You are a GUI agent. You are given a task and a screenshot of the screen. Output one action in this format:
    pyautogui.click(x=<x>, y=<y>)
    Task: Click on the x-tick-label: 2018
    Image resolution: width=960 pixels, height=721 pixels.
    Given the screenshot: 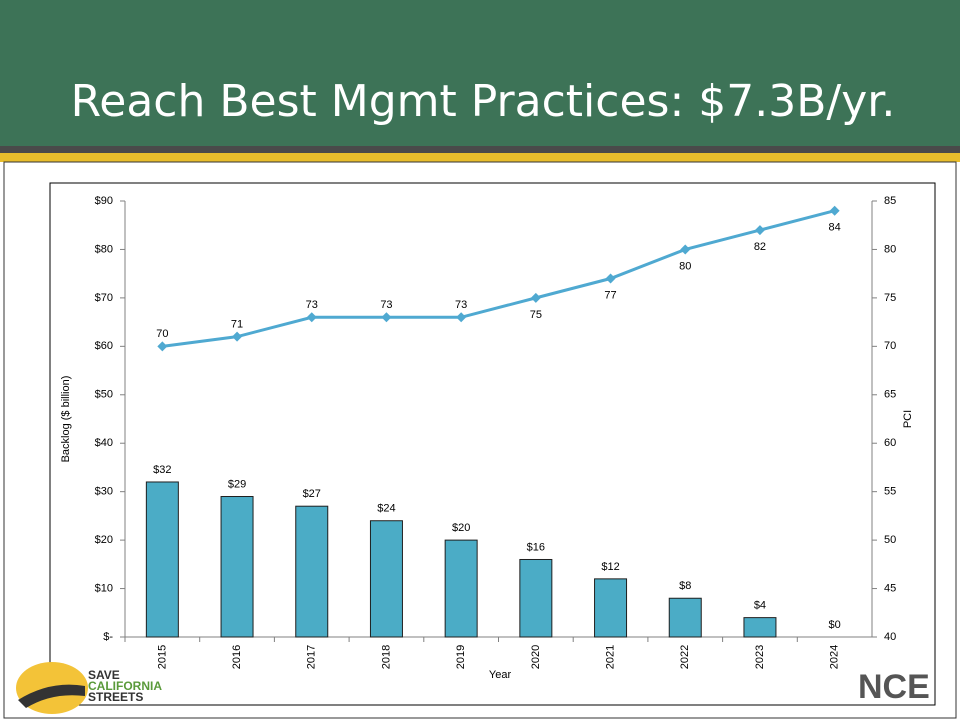 What is the action you would take?
    pyautogui.click(x=386, y=657)
    